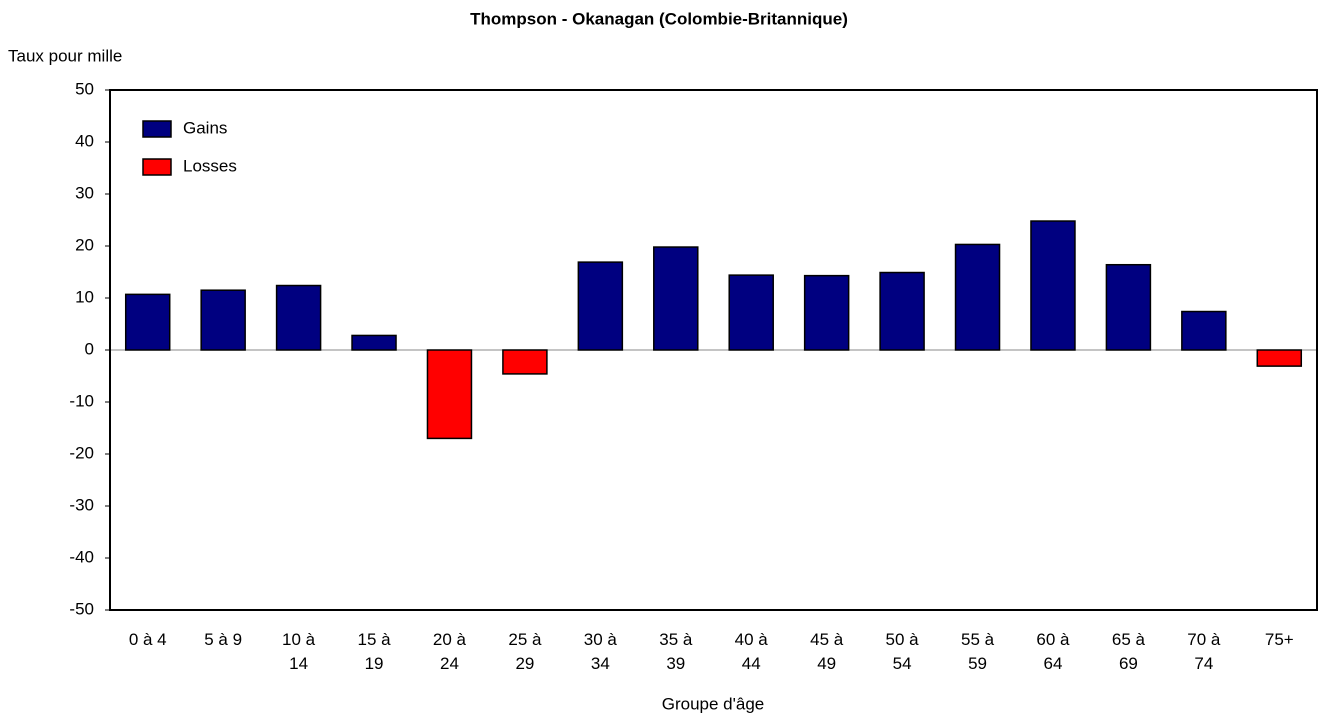 Image resolution: width=1318 pixels, height=719 pixels. I want to click on x-axis-label: Groupe d'âge, so click(713, 703).